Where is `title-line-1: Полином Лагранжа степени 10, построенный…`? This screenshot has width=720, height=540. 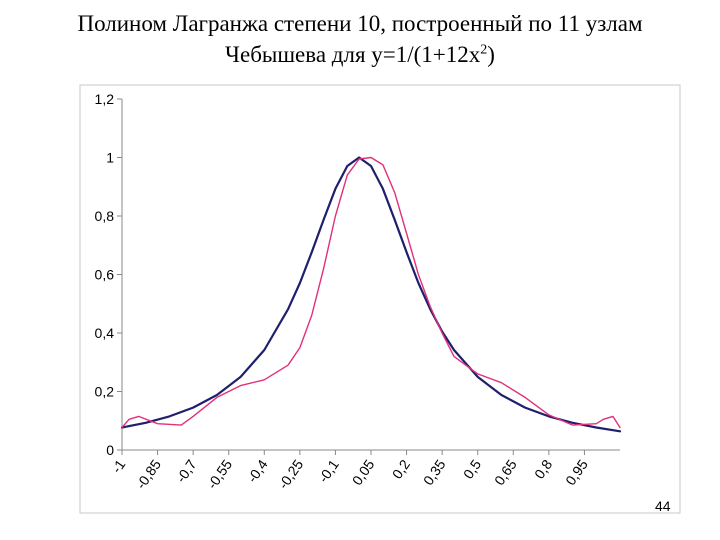
title-line-1: Полином Лагранжа степени 10, построенный… is located at coordinates (360, 23).